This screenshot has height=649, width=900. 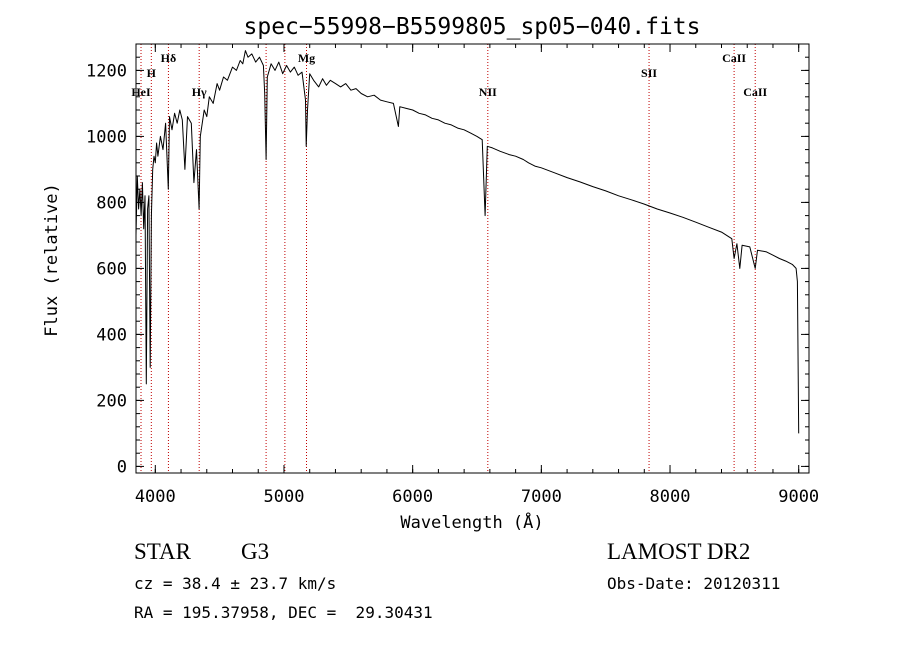 I want to click on line-label-3: Hγ, so click(x=199, y=92).